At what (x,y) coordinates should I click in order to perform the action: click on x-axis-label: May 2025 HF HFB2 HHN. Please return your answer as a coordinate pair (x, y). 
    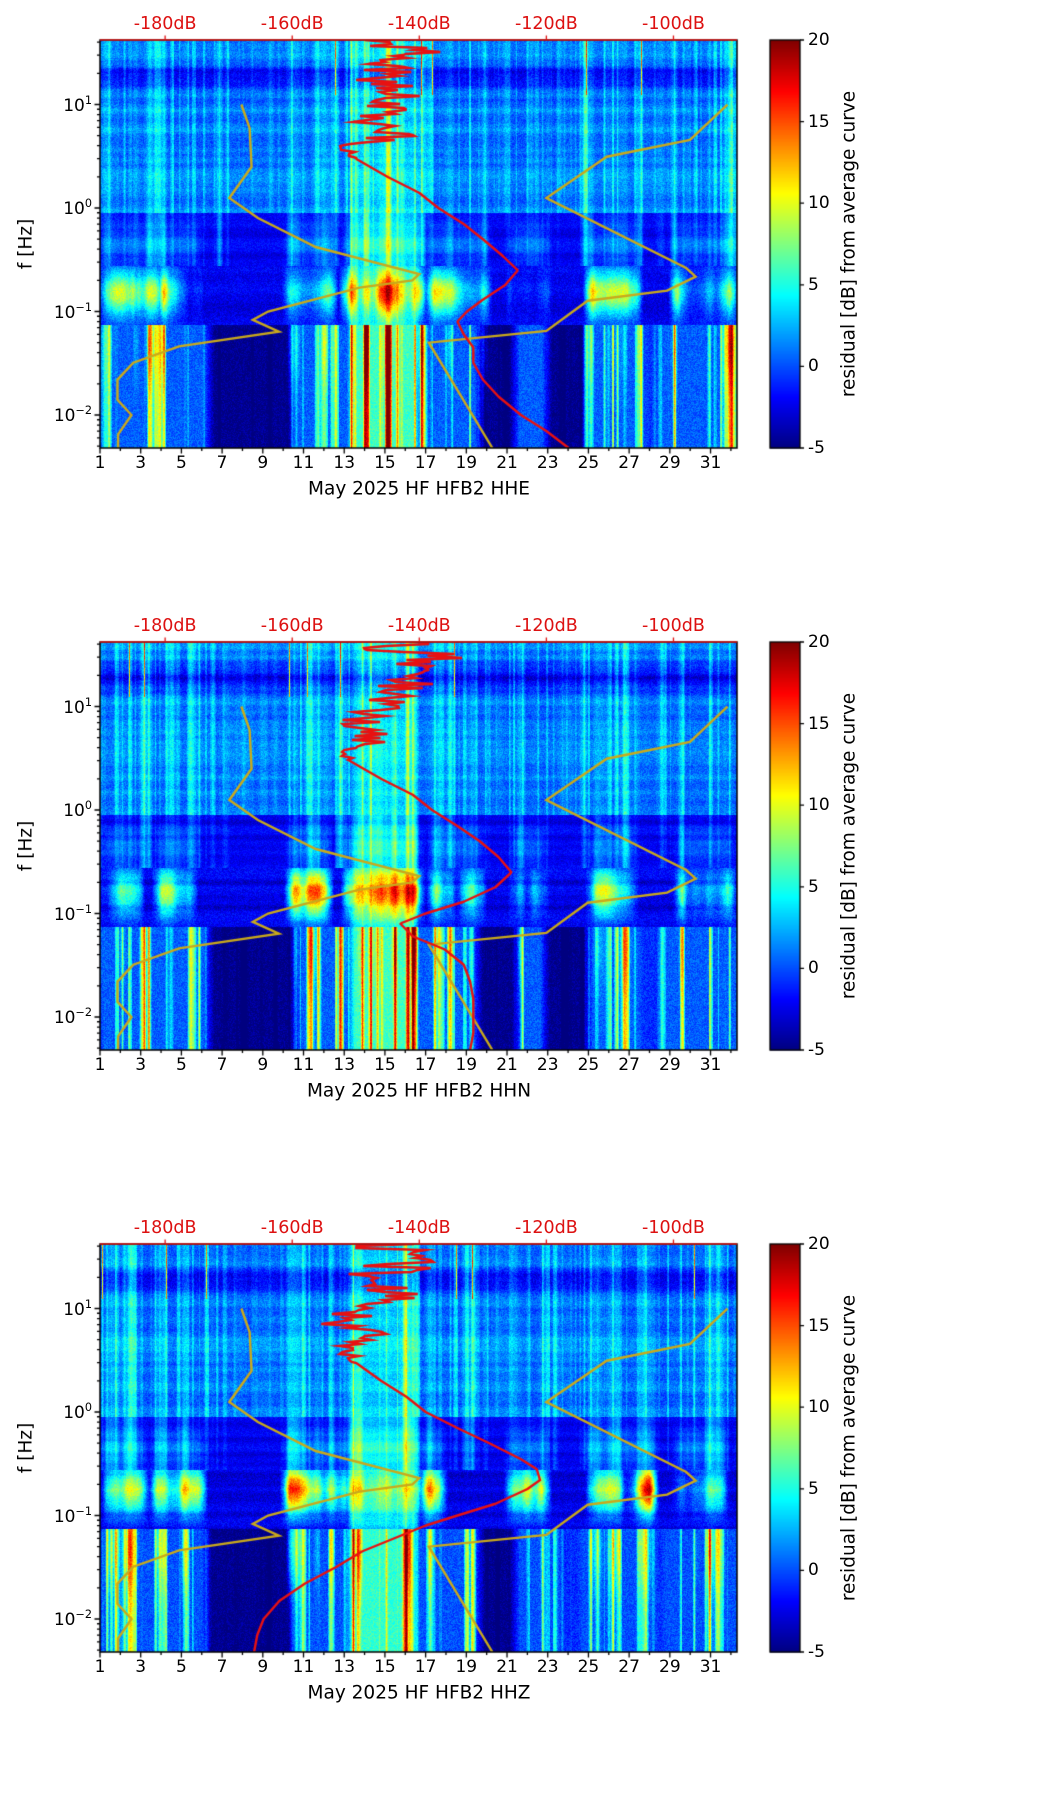
    Looking at the image, I should click on (419, 1091).